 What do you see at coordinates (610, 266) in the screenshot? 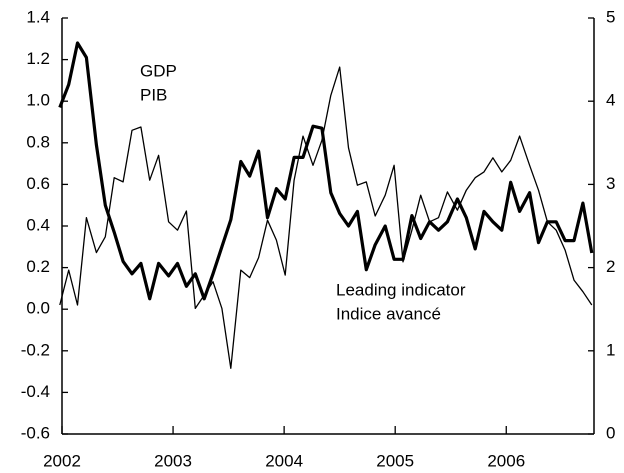
I see `y2-tick-label: 2` at bounding box center [610, 266].